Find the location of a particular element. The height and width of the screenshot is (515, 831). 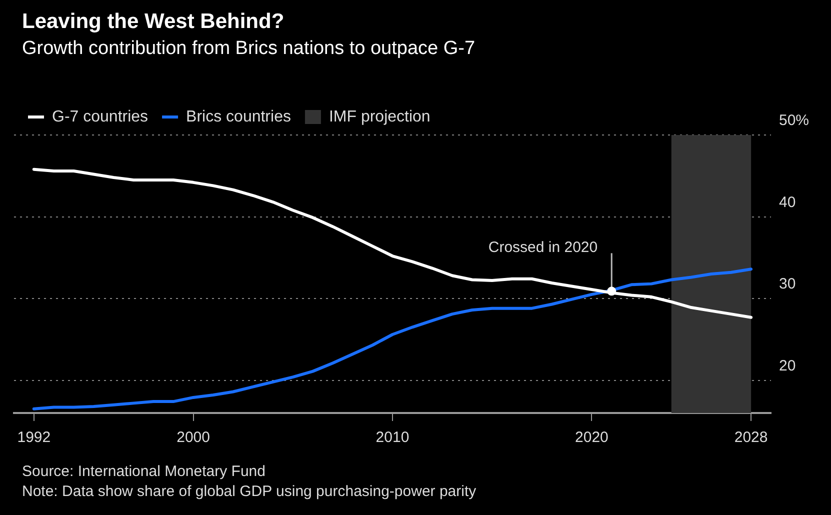

y-tick-label: 40 is located at coordinates (787, 202).